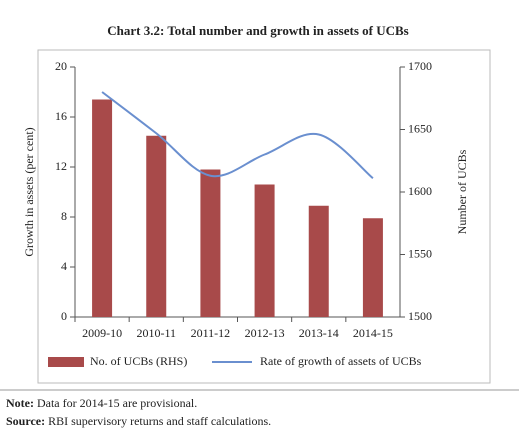  I want to click on y-axis-title: Growth in assets (per cent), so click(29, 191).